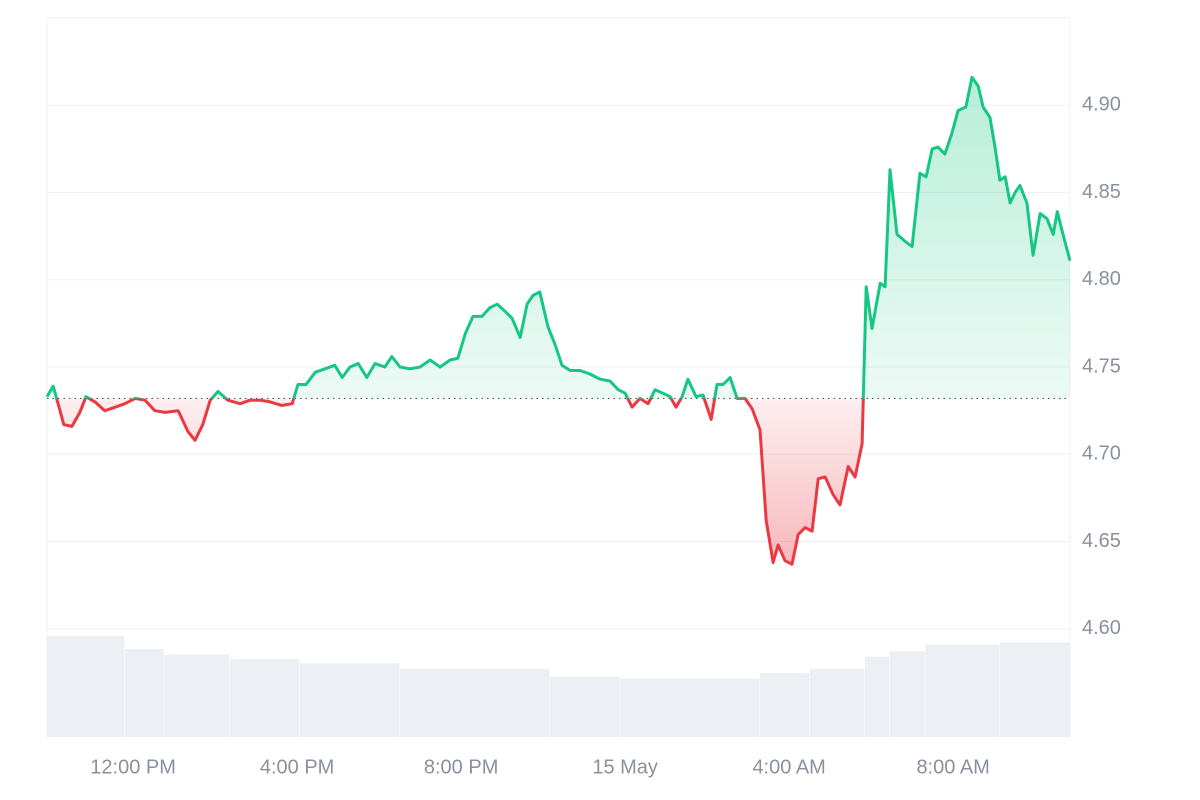 The width and height of the screenshot is (1200, 800). I want to click on x-tick-label: 12:00 PM, so click(133, 767).